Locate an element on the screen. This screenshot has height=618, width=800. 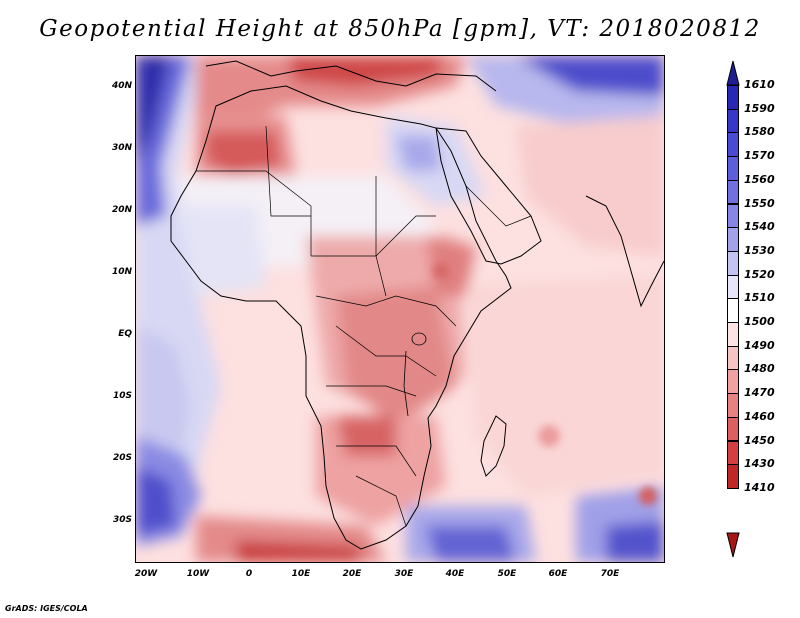
lat-label: EQ is located at coordinates (125, 334).